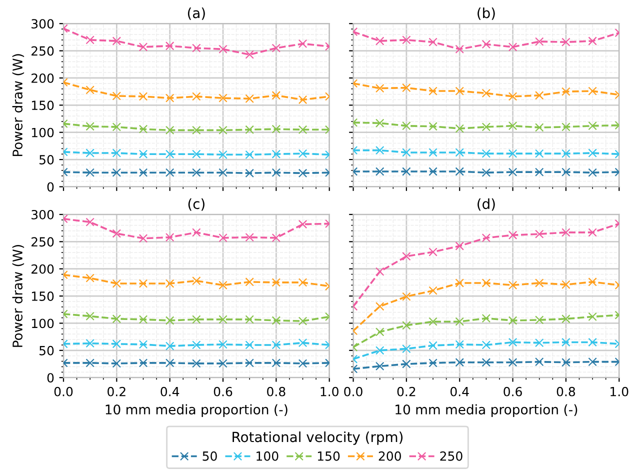 The width and height of the screenshot is (635, 472). Describe the element at coordinates (329, 456) in the screenshot. I see `legend-label: 150` at that location.